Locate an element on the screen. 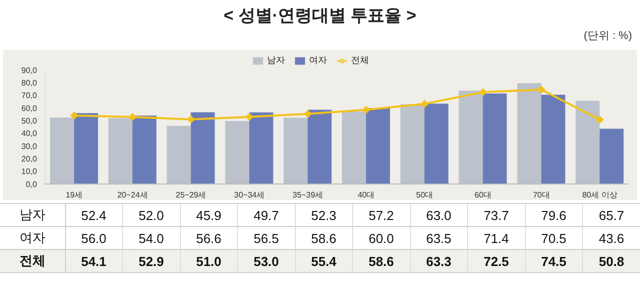 Image resolution: width=640 pixels, height=281 pixels. data-label: 45.9 is located at coordinates (209, 215).